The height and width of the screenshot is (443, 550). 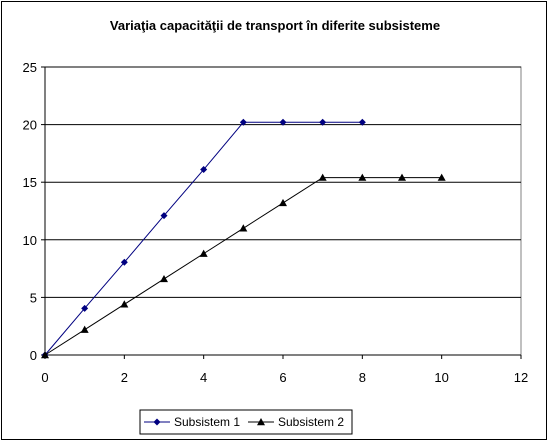 I want to click on legend-label-2: Subsistem 2, so click(x=311, y=422).